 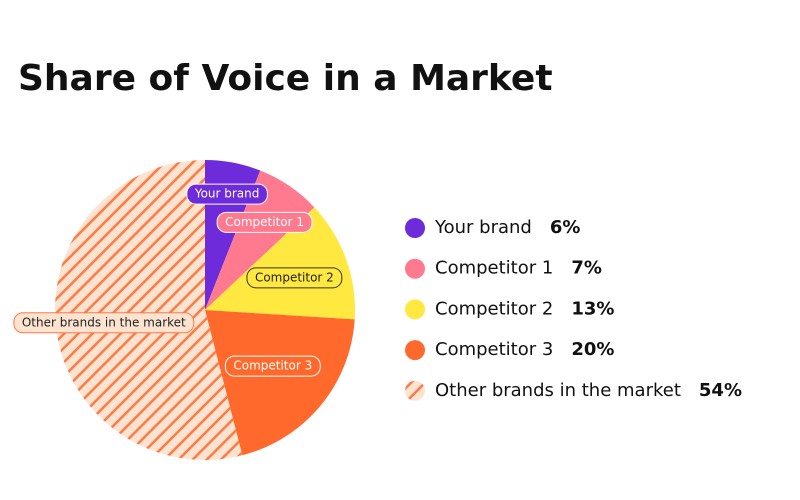 I want to click on slice-label-text: Other brands in the market, so click(x=104, y=322).